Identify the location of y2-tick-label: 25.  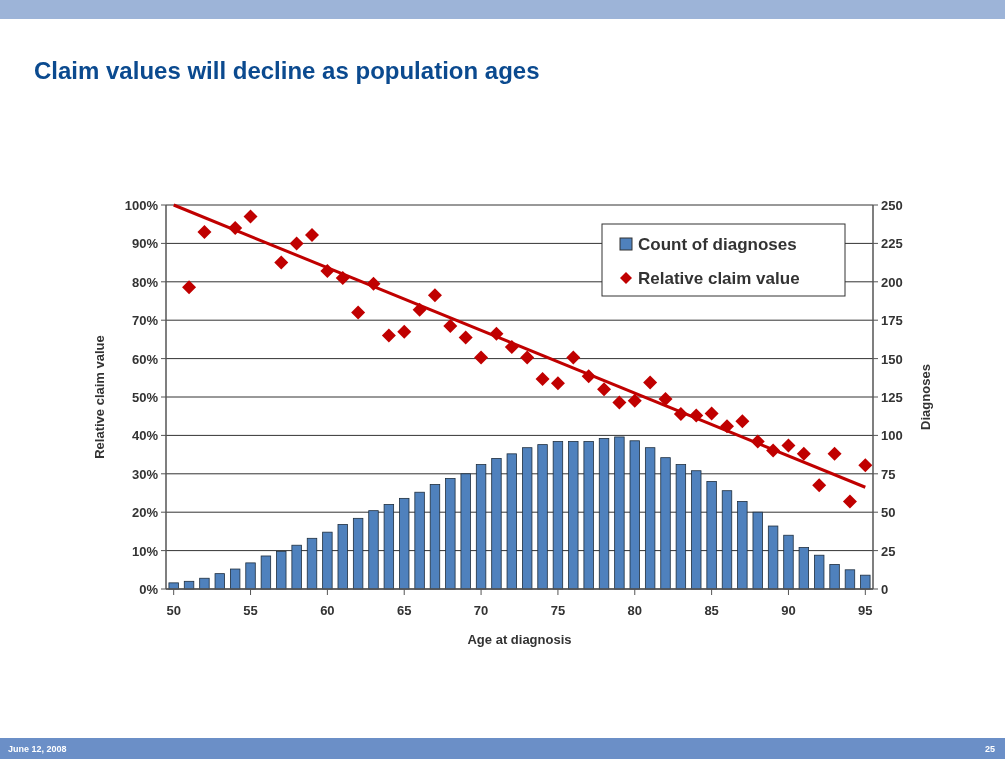
(888, 551).